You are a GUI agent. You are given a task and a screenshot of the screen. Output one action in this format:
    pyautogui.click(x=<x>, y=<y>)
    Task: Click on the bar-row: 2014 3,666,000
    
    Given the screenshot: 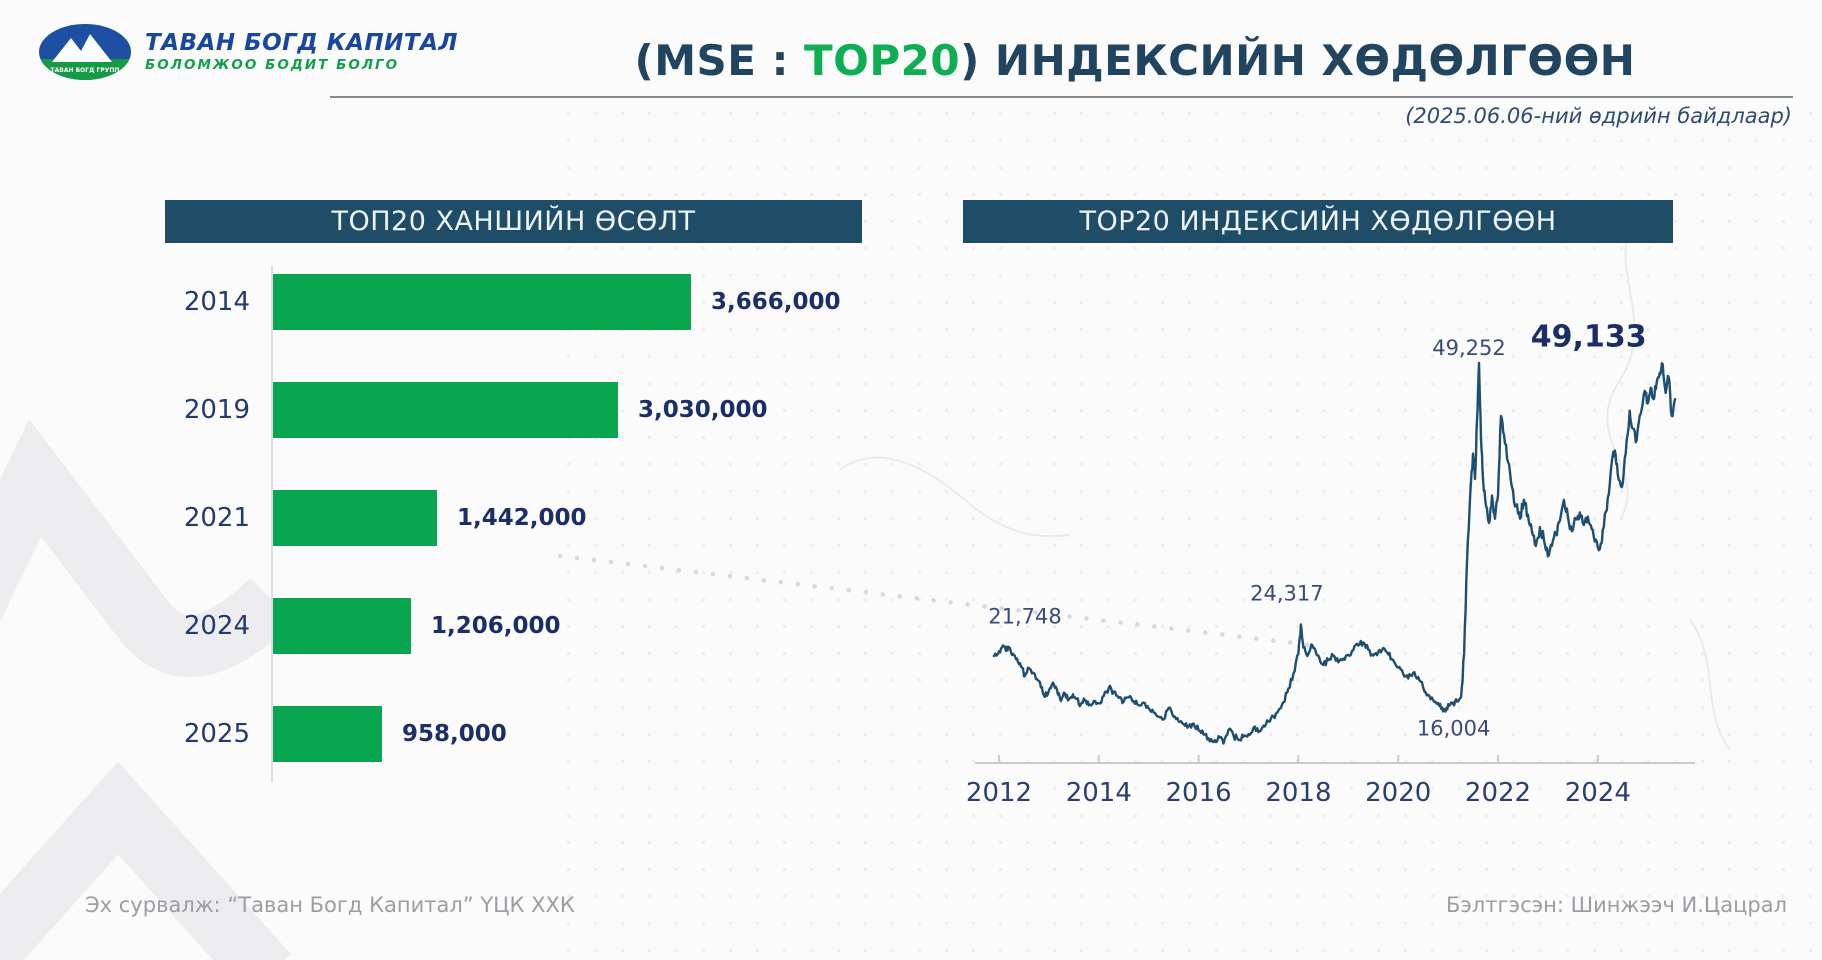 What is the action you would take?
    pyautogui.click(x=515, y=302)
    